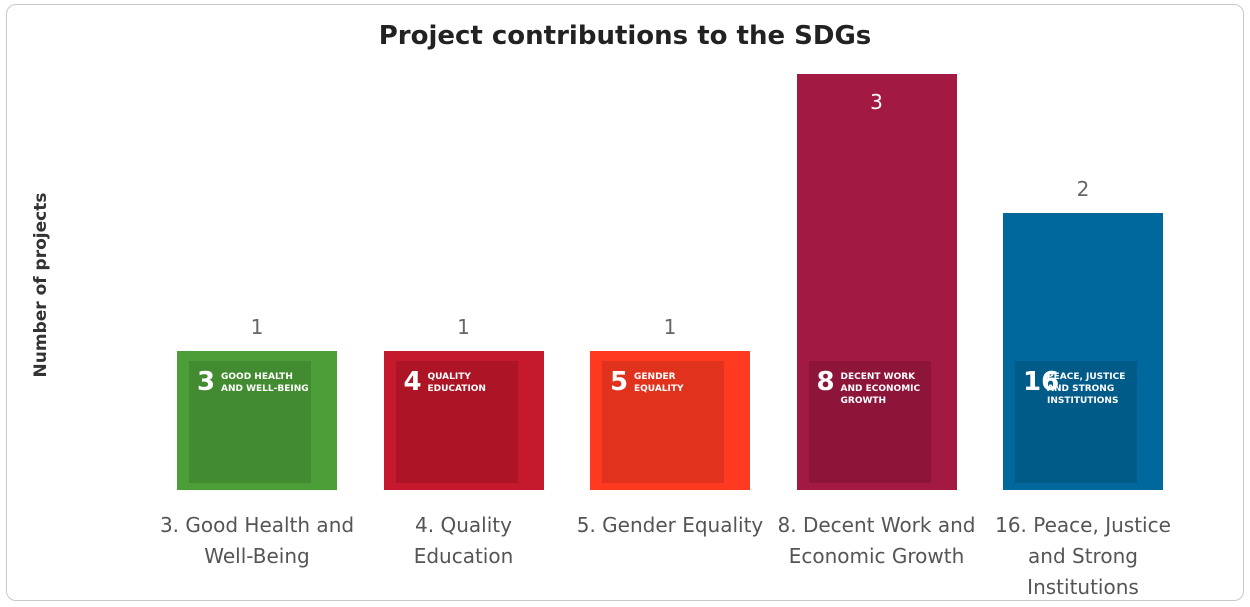 The image size is (1250, 607). I want to click on sdg-icon: 8 DECENT WORK AND ECONOMIC GROWTH, so click(869, 422).